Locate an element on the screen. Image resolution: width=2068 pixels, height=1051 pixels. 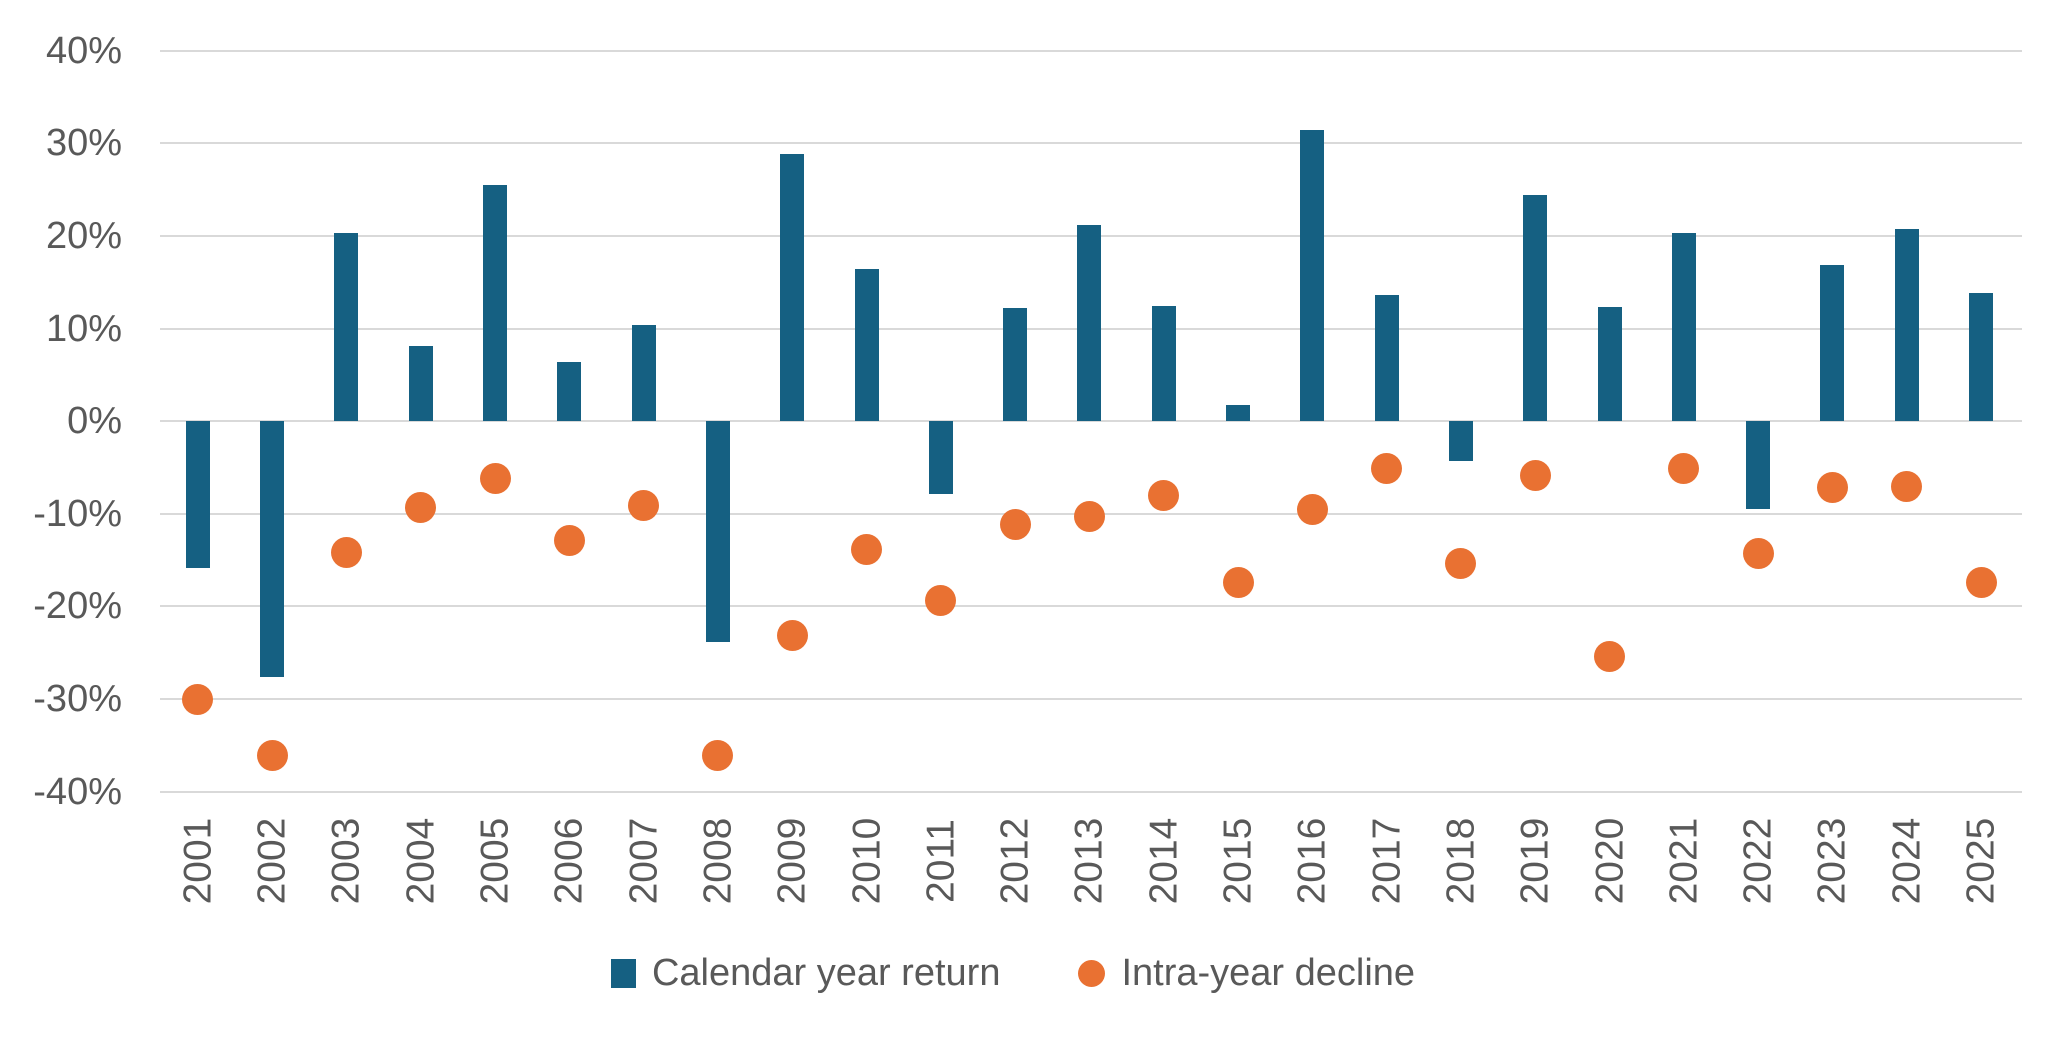
dot-2018 is located at coordinates (1461, 564).